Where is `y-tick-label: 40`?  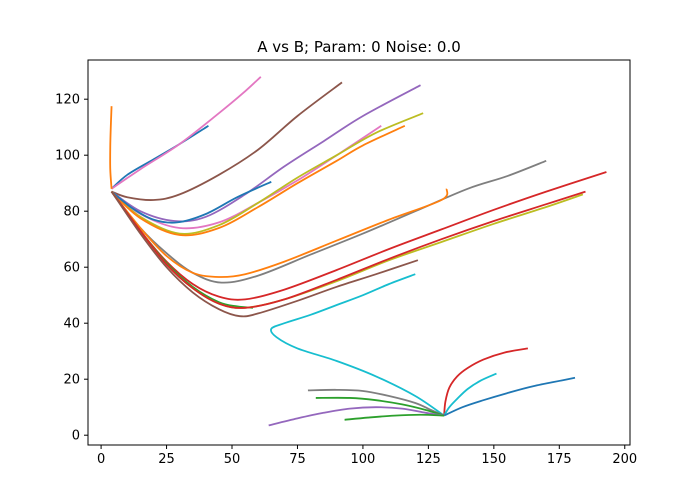 y-tick-label: 40 is located at coordinates (71, 324).